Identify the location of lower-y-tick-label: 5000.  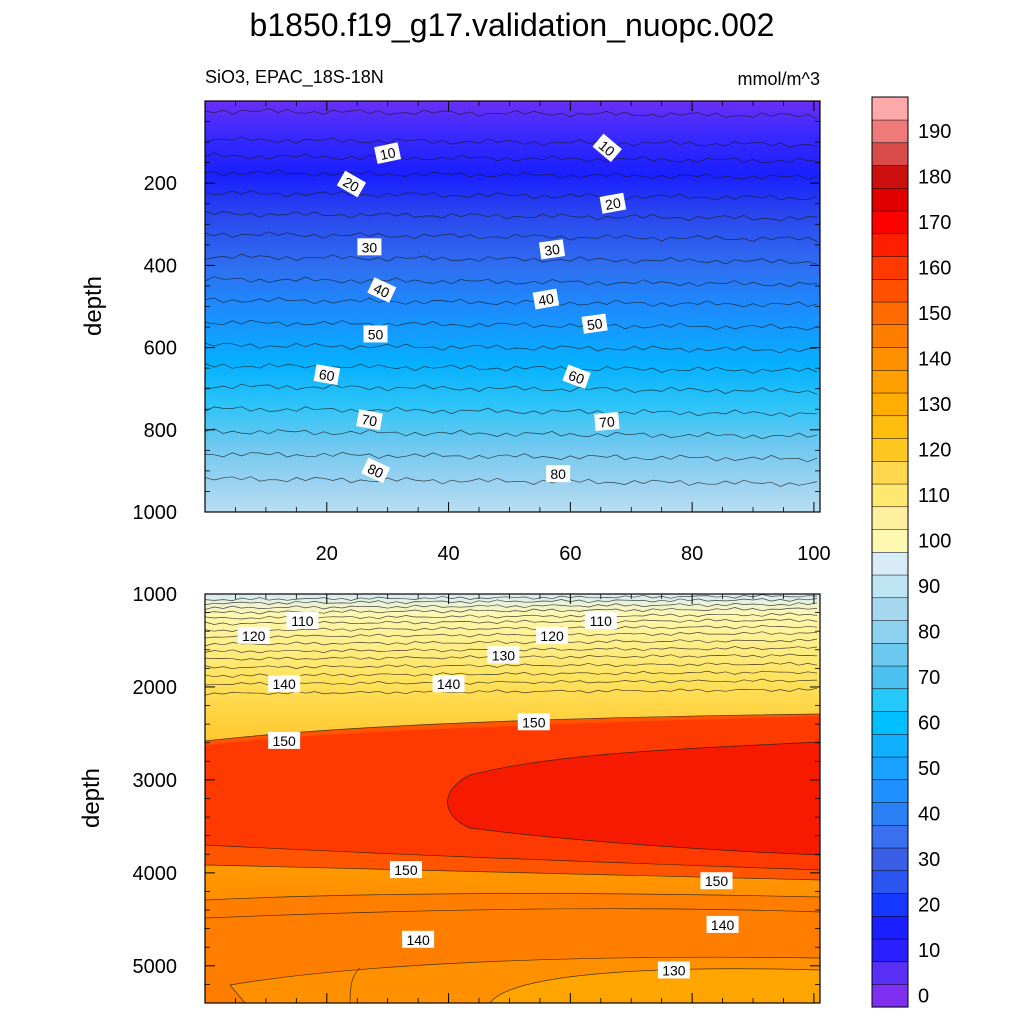
(155, 967).